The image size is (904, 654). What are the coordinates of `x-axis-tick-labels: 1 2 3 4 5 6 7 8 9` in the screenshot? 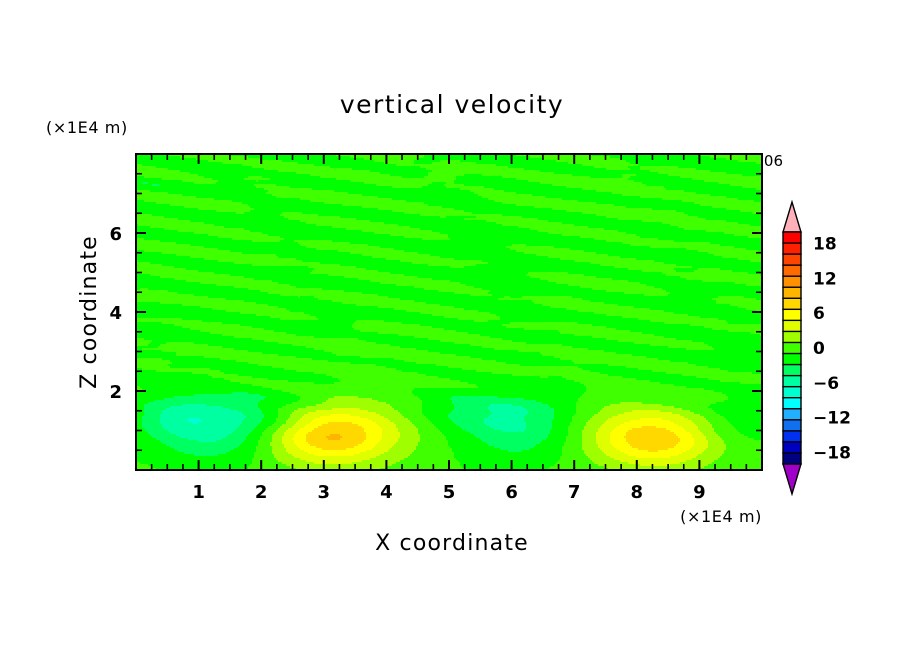 It's located at (448, 492).